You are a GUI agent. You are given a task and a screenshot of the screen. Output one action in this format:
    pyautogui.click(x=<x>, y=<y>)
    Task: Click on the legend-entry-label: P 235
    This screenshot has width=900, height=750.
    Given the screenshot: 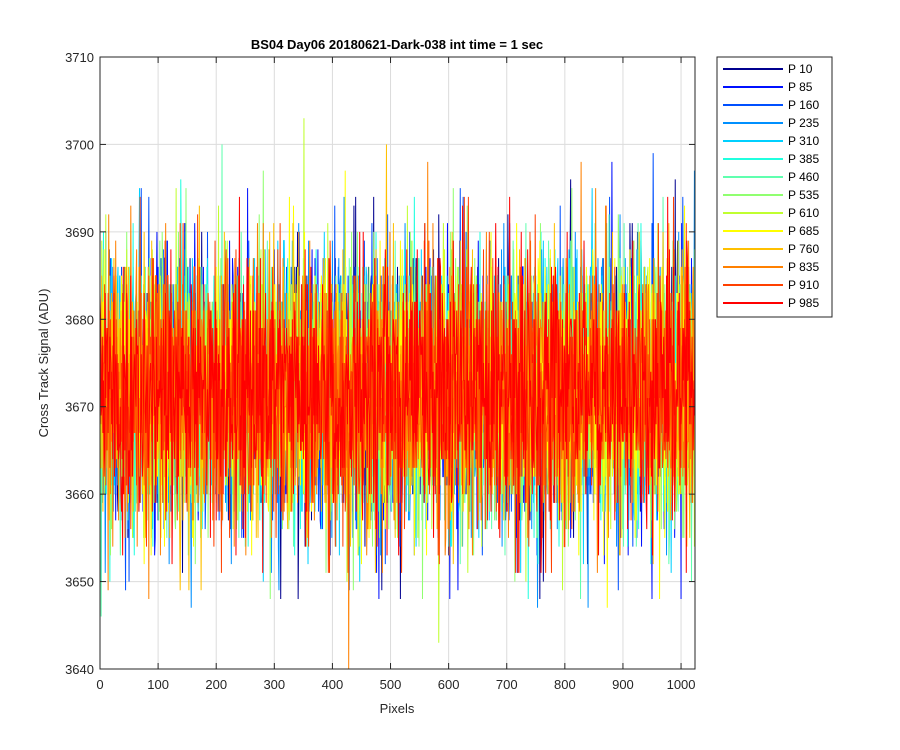 What is the action you would take?
    pyautogui.click(x=803, y=123)
    